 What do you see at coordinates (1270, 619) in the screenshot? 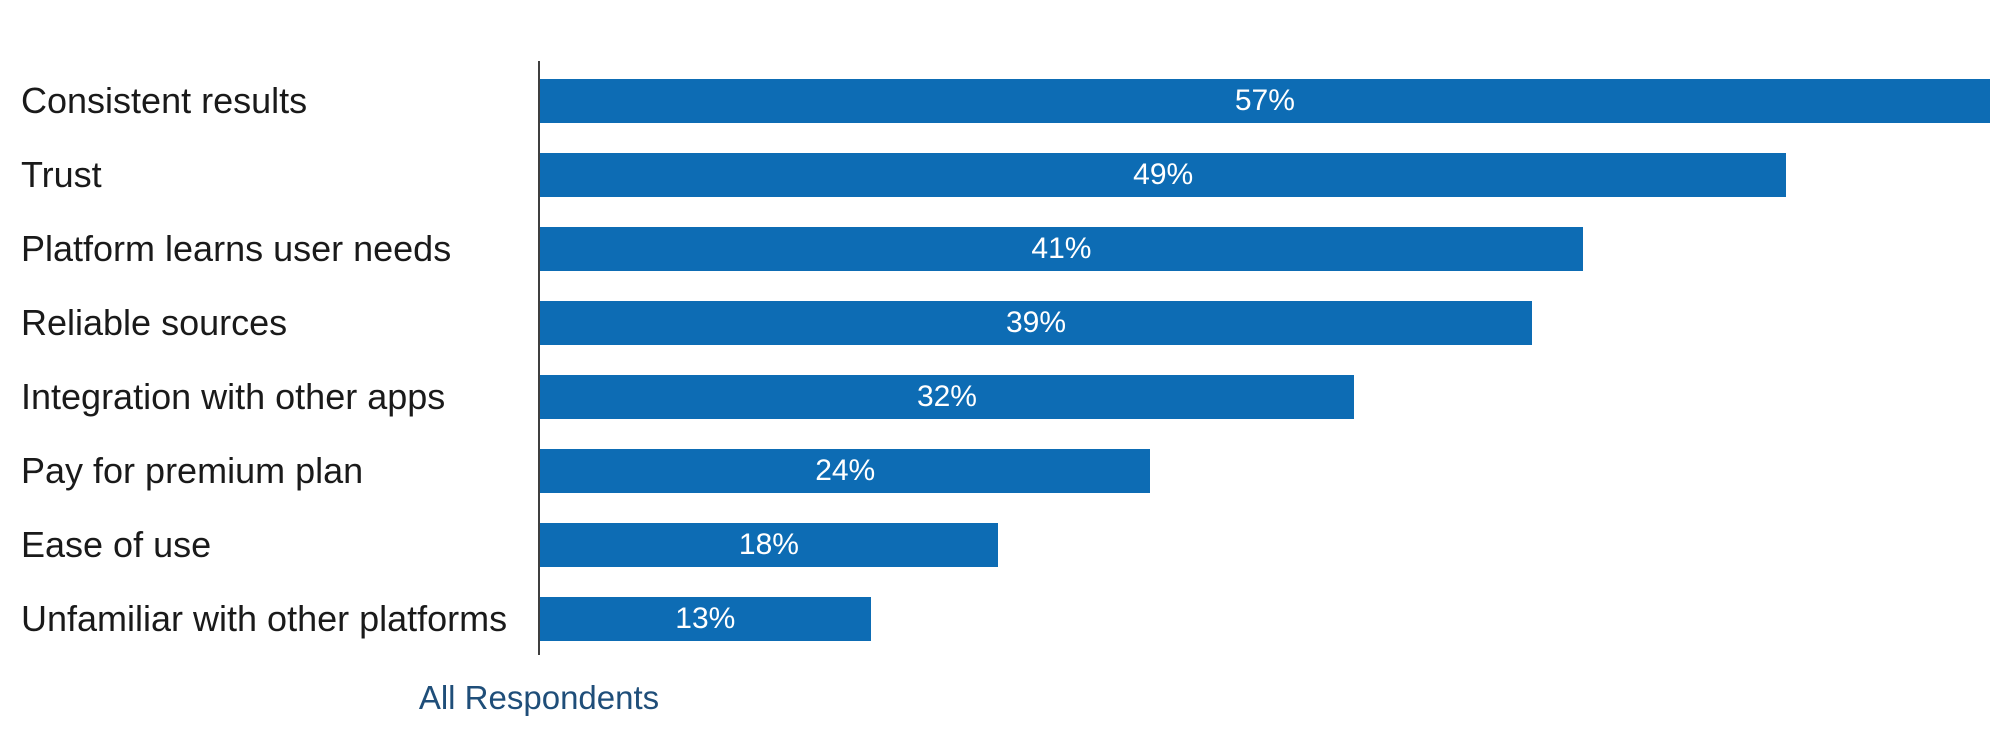
I see `bar-area: 13%` at bounding box center [1270, 619].